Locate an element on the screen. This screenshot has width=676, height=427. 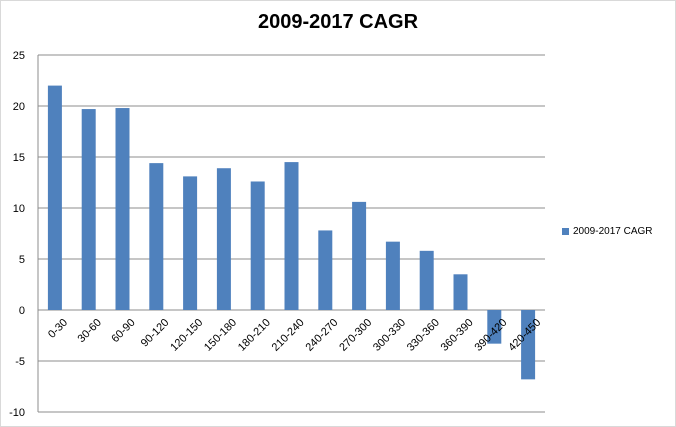
y-tick-label: -10 is located at coordinates (17, 413).